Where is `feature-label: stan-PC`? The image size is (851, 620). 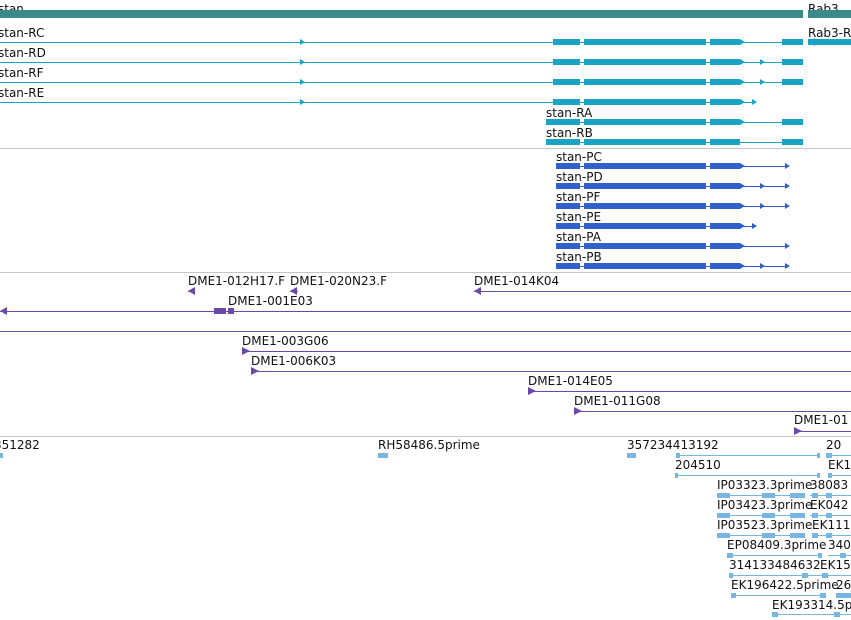
feature-label: stan-PC is located at coordinates (579, 157).